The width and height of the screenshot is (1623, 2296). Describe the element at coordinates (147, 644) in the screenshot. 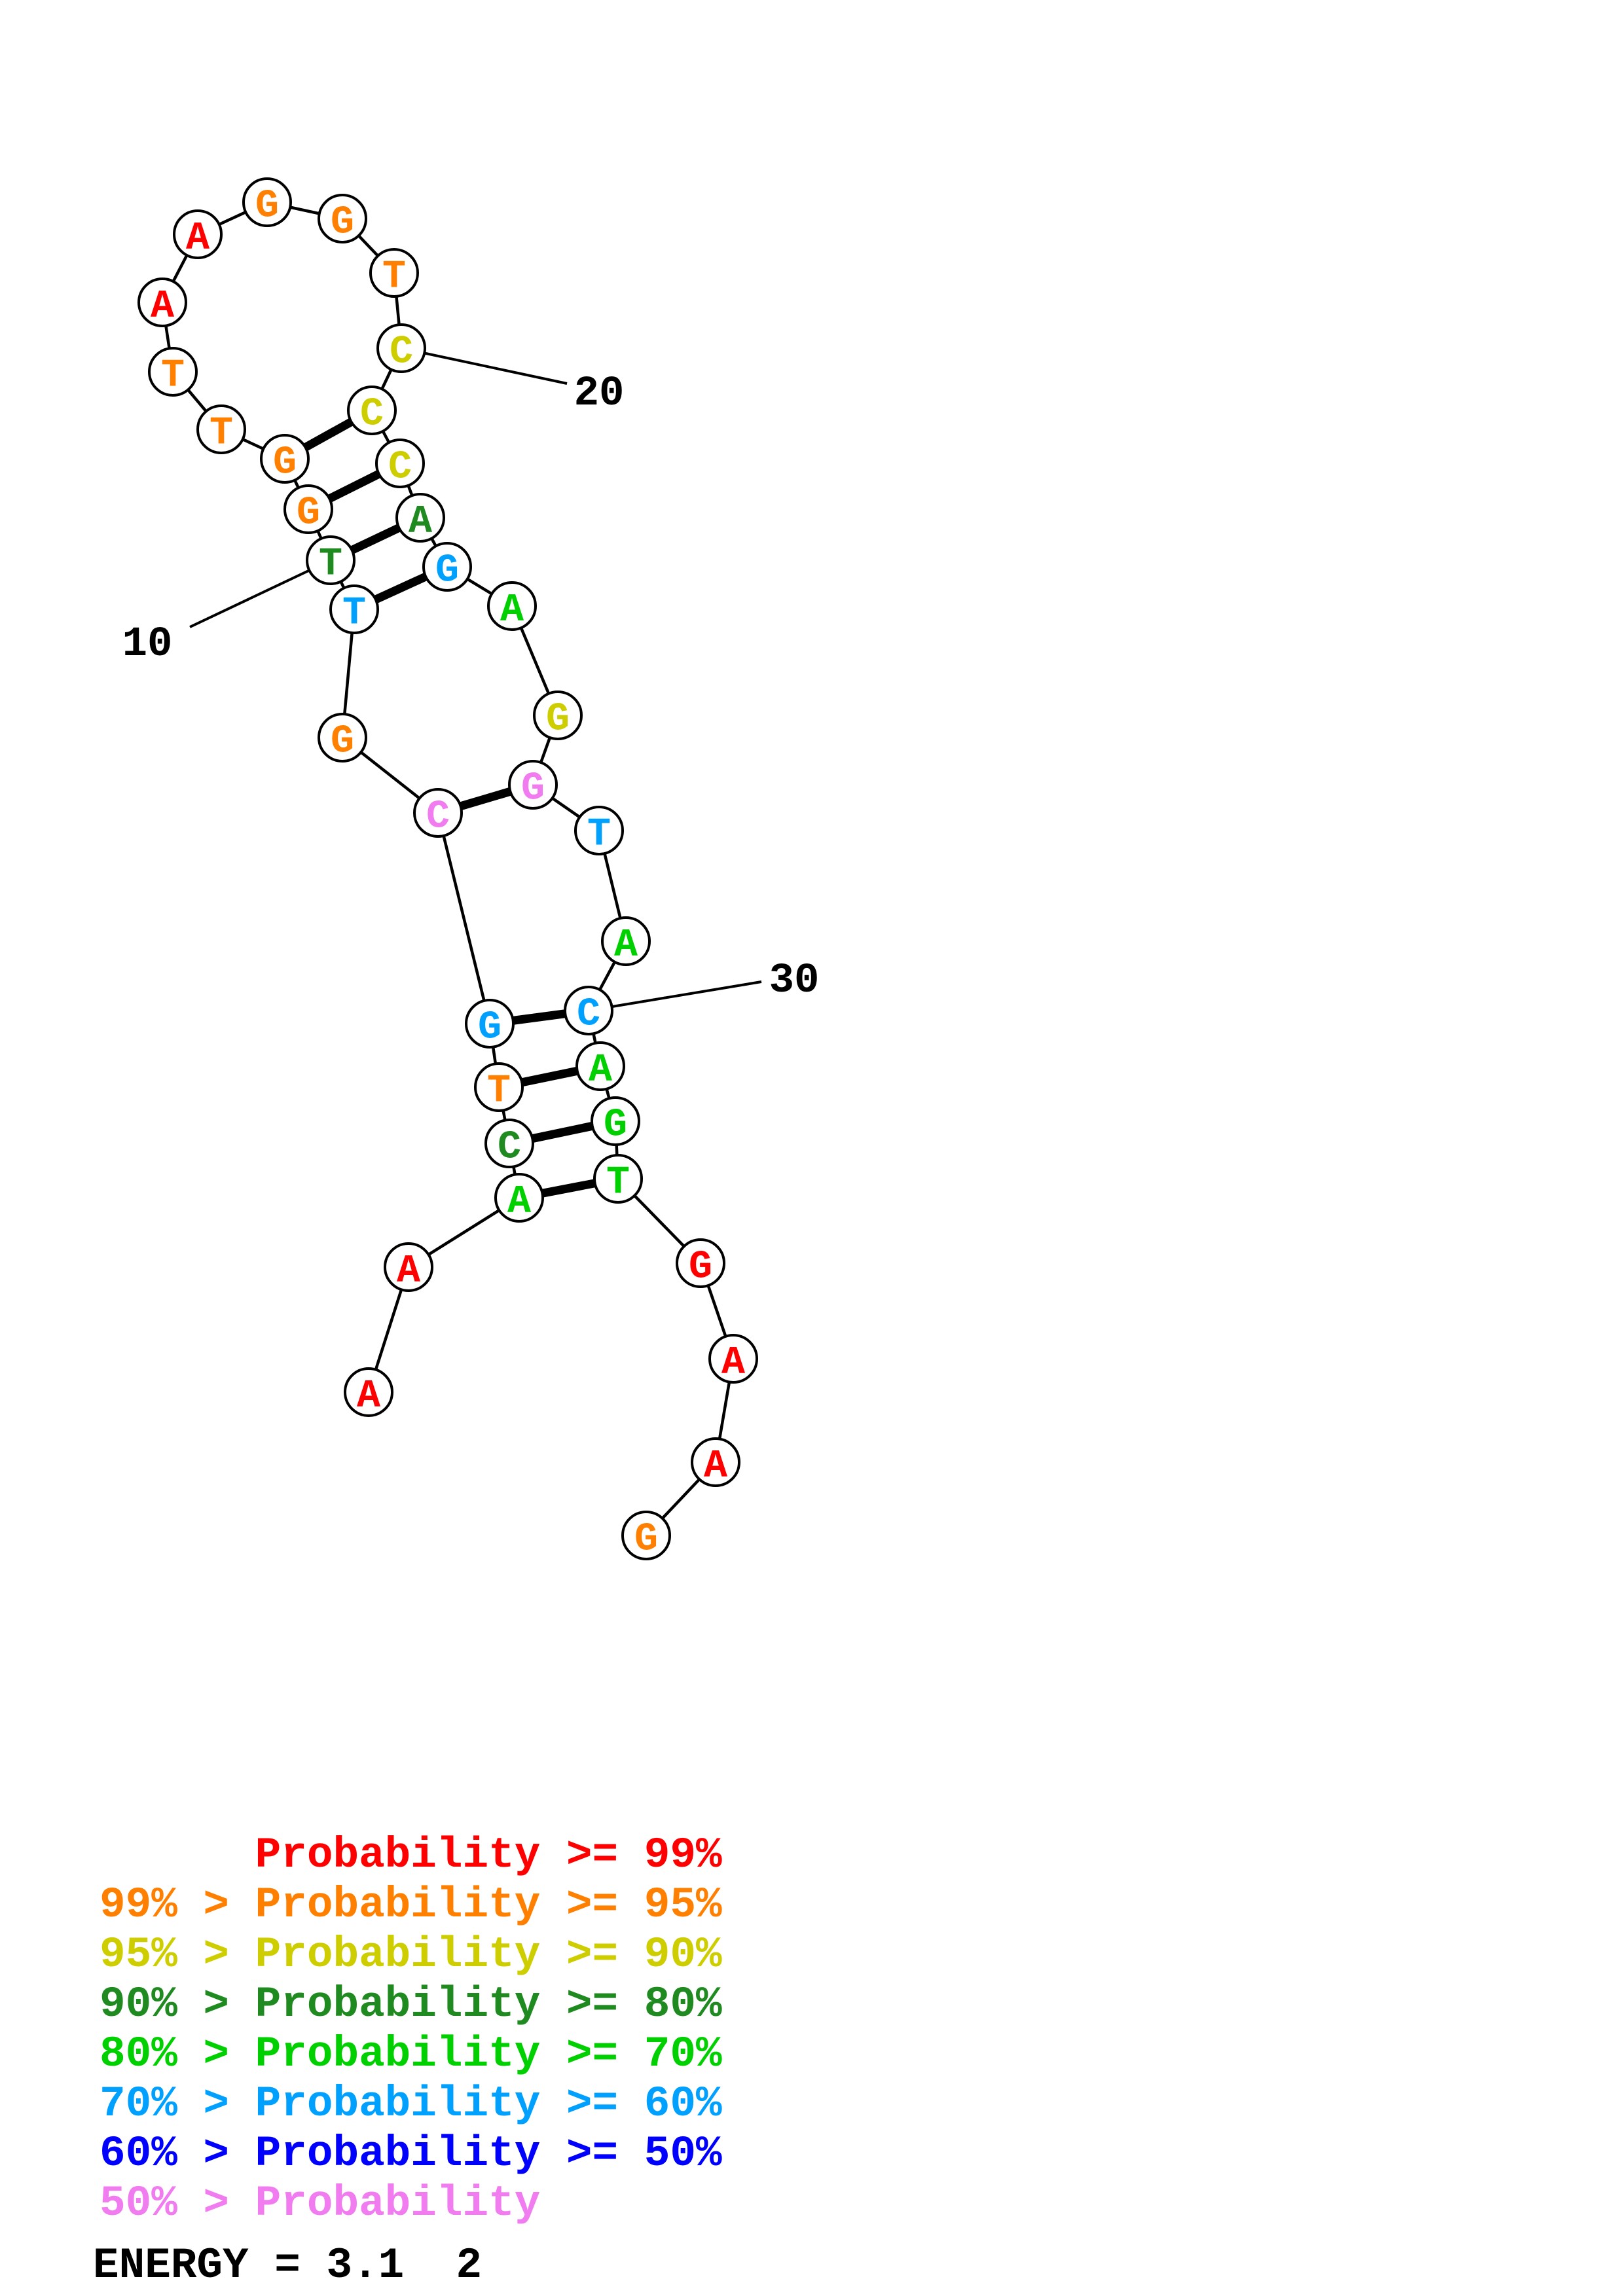

I see `position-index-label: 10` at that location.